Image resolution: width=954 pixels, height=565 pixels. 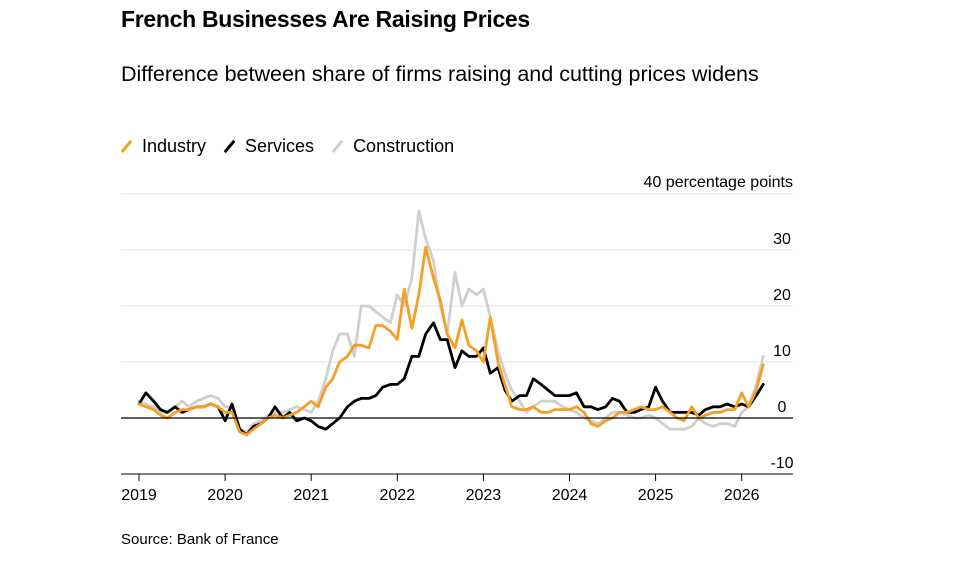 I want to click on legend-label-services: Services, so click(x=280, y=146).